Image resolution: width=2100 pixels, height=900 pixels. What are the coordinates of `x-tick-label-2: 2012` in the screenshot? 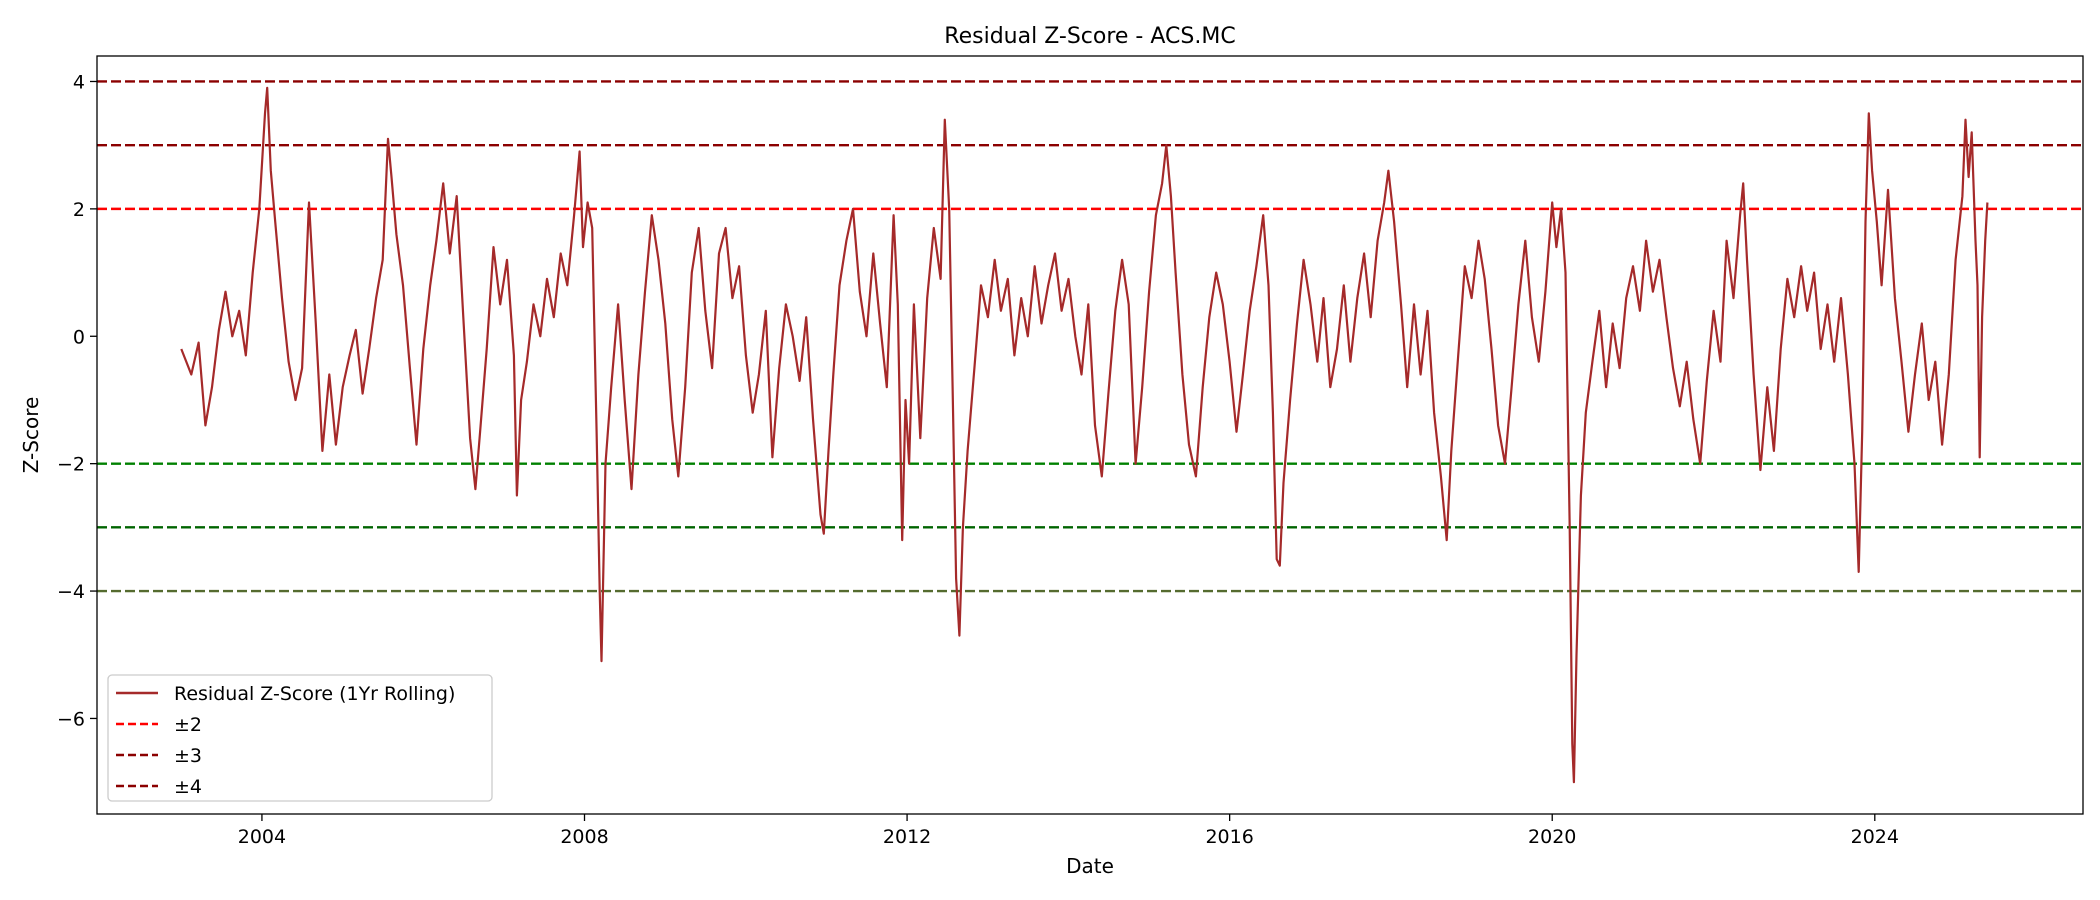 It's located at (907, 837).